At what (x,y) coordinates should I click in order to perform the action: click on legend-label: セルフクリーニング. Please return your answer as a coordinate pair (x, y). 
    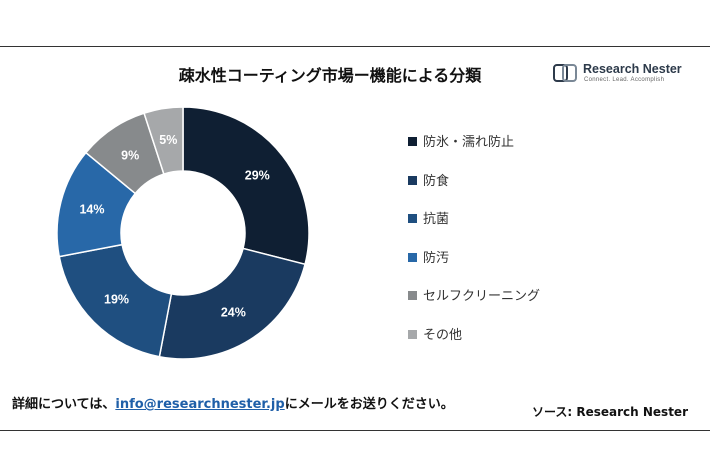
    Looking at the image, I should click on (482, 296).